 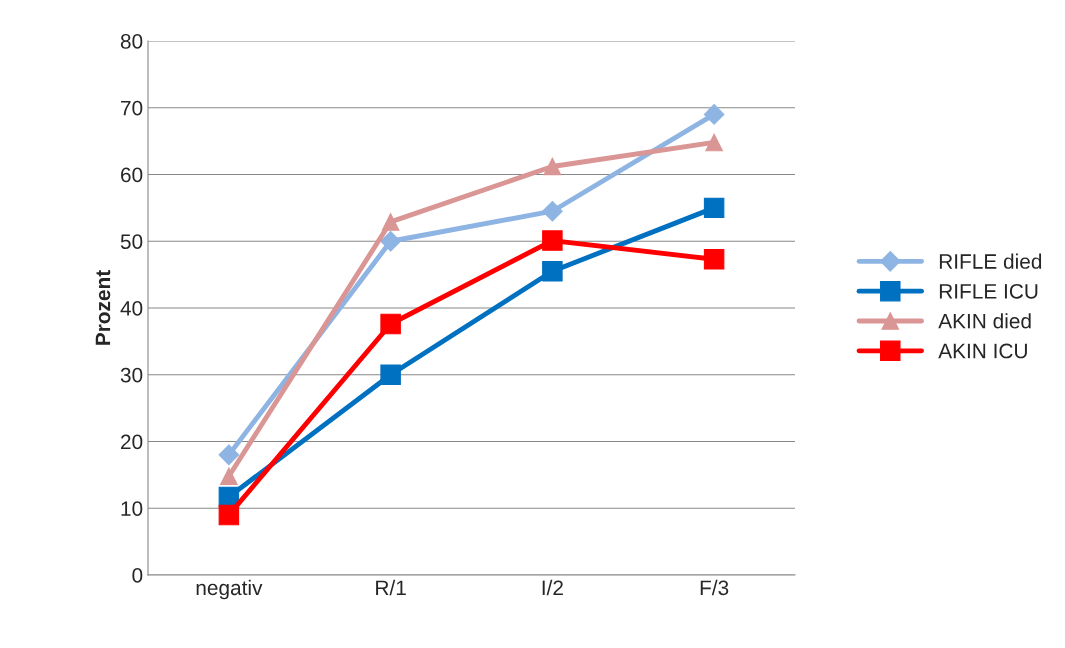 I want to click on y-tick-label: 40, so click(x=131, y=308).